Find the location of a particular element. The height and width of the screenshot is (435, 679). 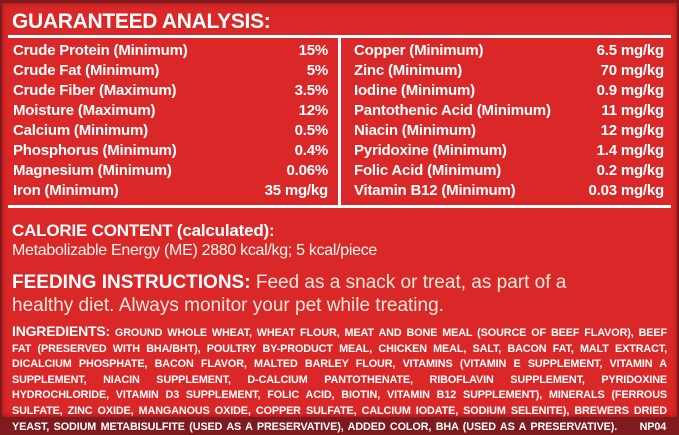

feeding-instructions-heading: FEEDING INSTRUCTIONS: is located at coordinates (131, 282).